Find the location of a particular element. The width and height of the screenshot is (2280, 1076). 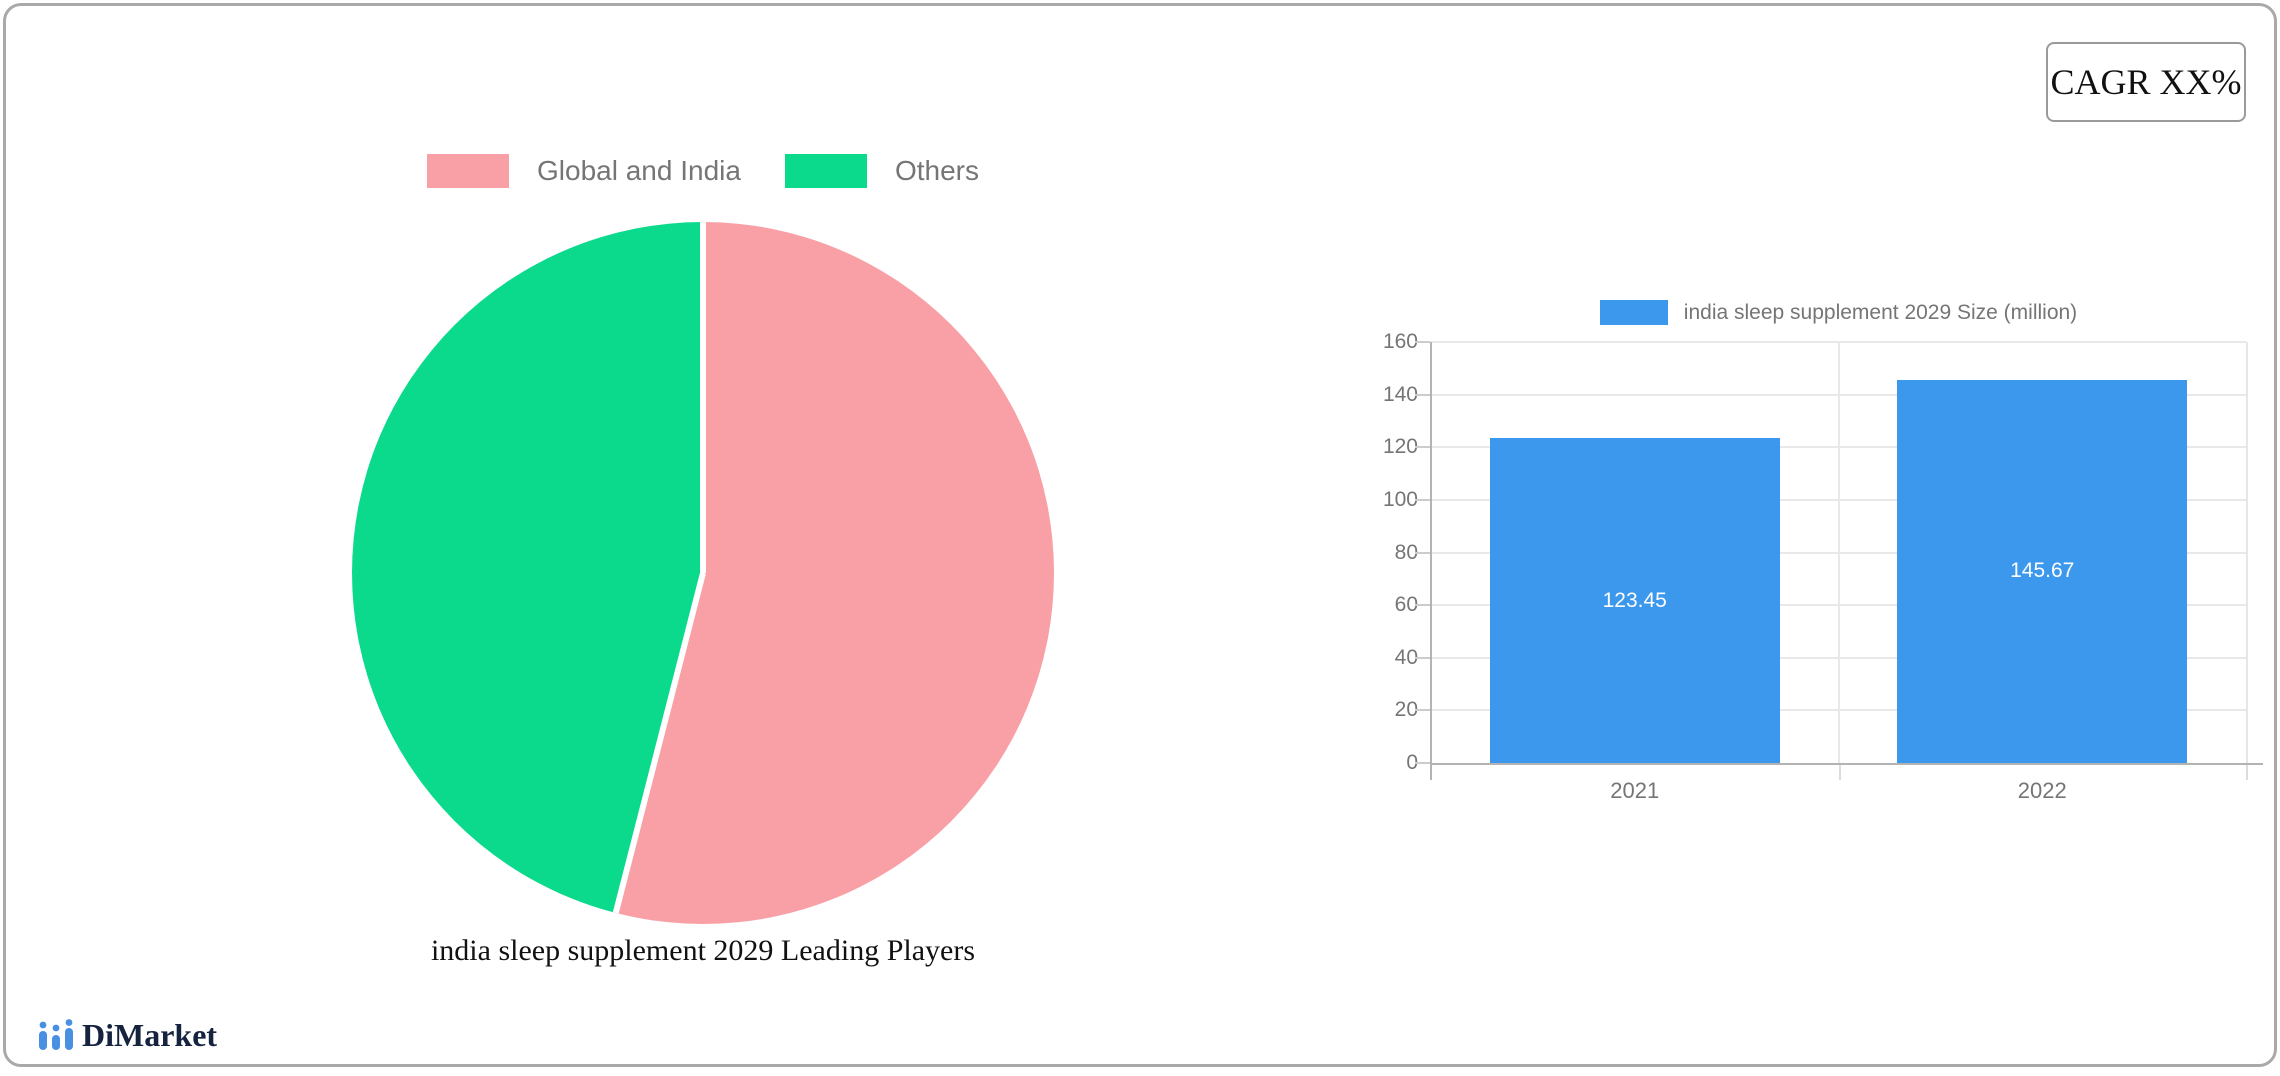

x-label-2022: 2022 is located at coordinates (2043, 791).